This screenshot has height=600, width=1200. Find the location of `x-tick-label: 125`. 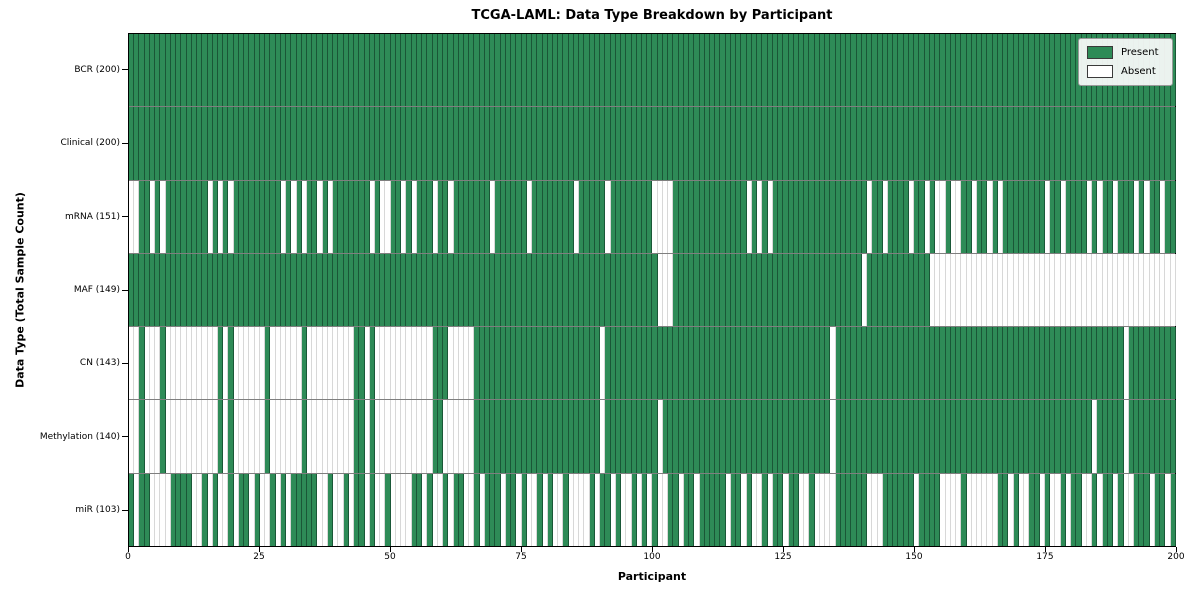

x-tick-label: 125 is located at coordinates (783, 557).